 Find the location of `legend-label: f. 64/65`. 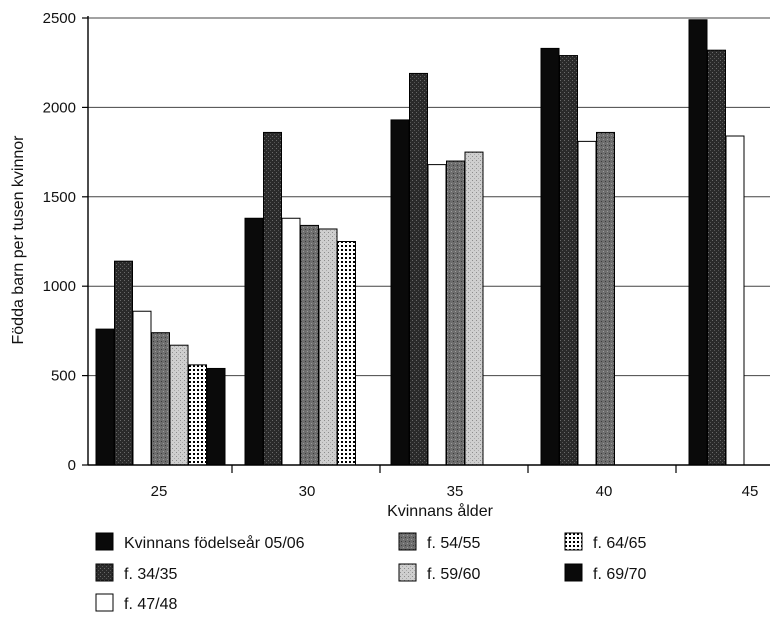

legend-label: f. 64/65 is located at coordinates (619, 543).